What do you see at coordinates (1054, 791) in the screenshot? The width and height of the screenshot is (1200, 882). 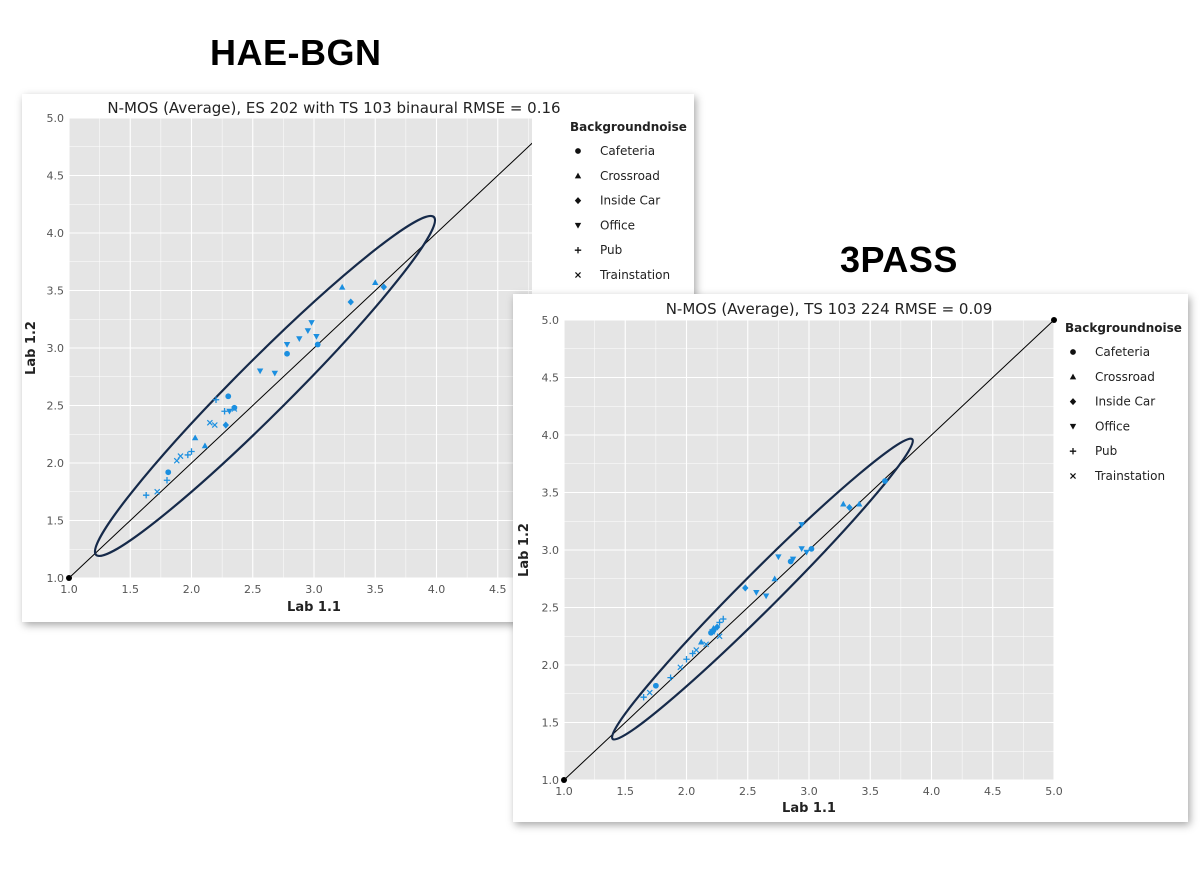 I see `x-tick-label: 5.0` at bounding box center [1054, 791].